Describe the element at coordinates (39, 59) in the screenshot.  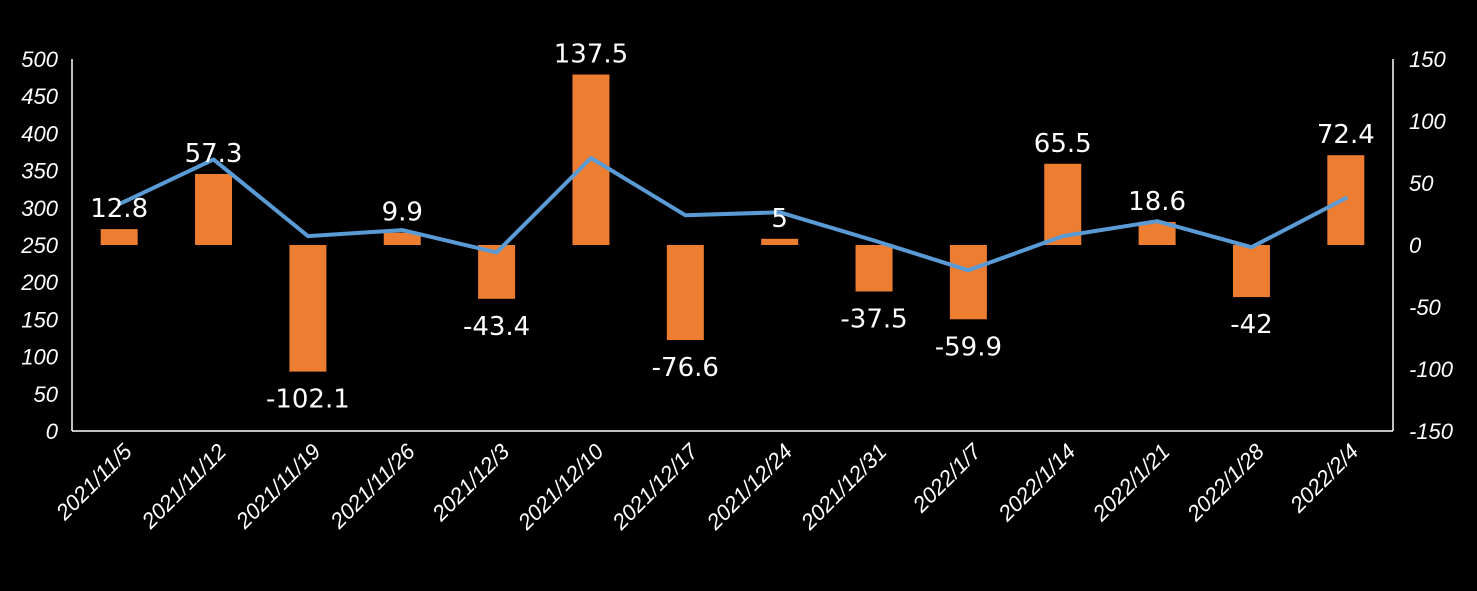
I see `y-left-tick-label: 500` at that location.